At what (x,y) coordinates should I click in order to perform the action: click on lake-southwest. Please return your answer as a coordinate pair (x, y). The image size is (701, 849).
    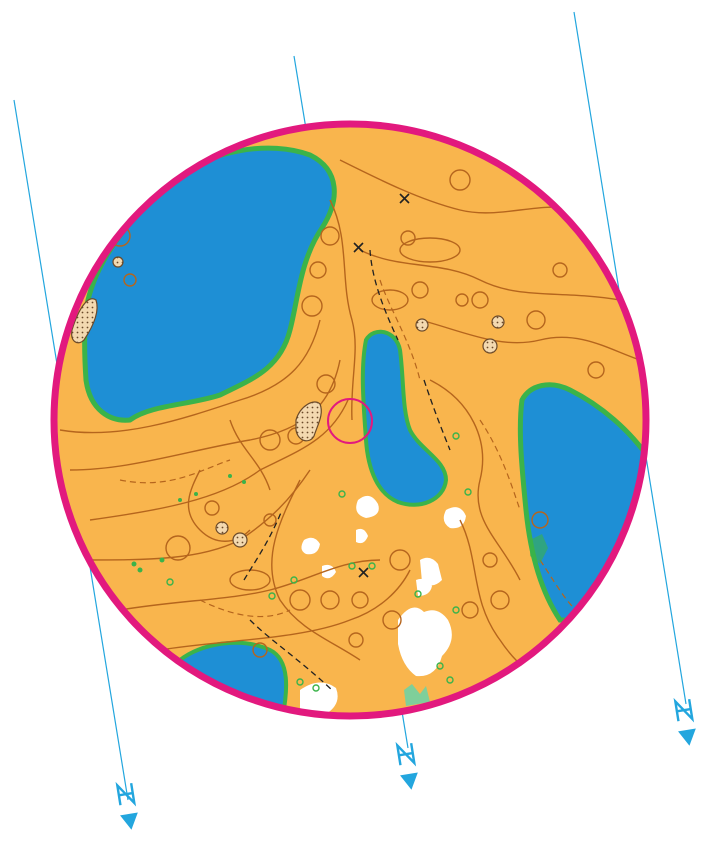
    Looking at the image, I should click on (228, 678).